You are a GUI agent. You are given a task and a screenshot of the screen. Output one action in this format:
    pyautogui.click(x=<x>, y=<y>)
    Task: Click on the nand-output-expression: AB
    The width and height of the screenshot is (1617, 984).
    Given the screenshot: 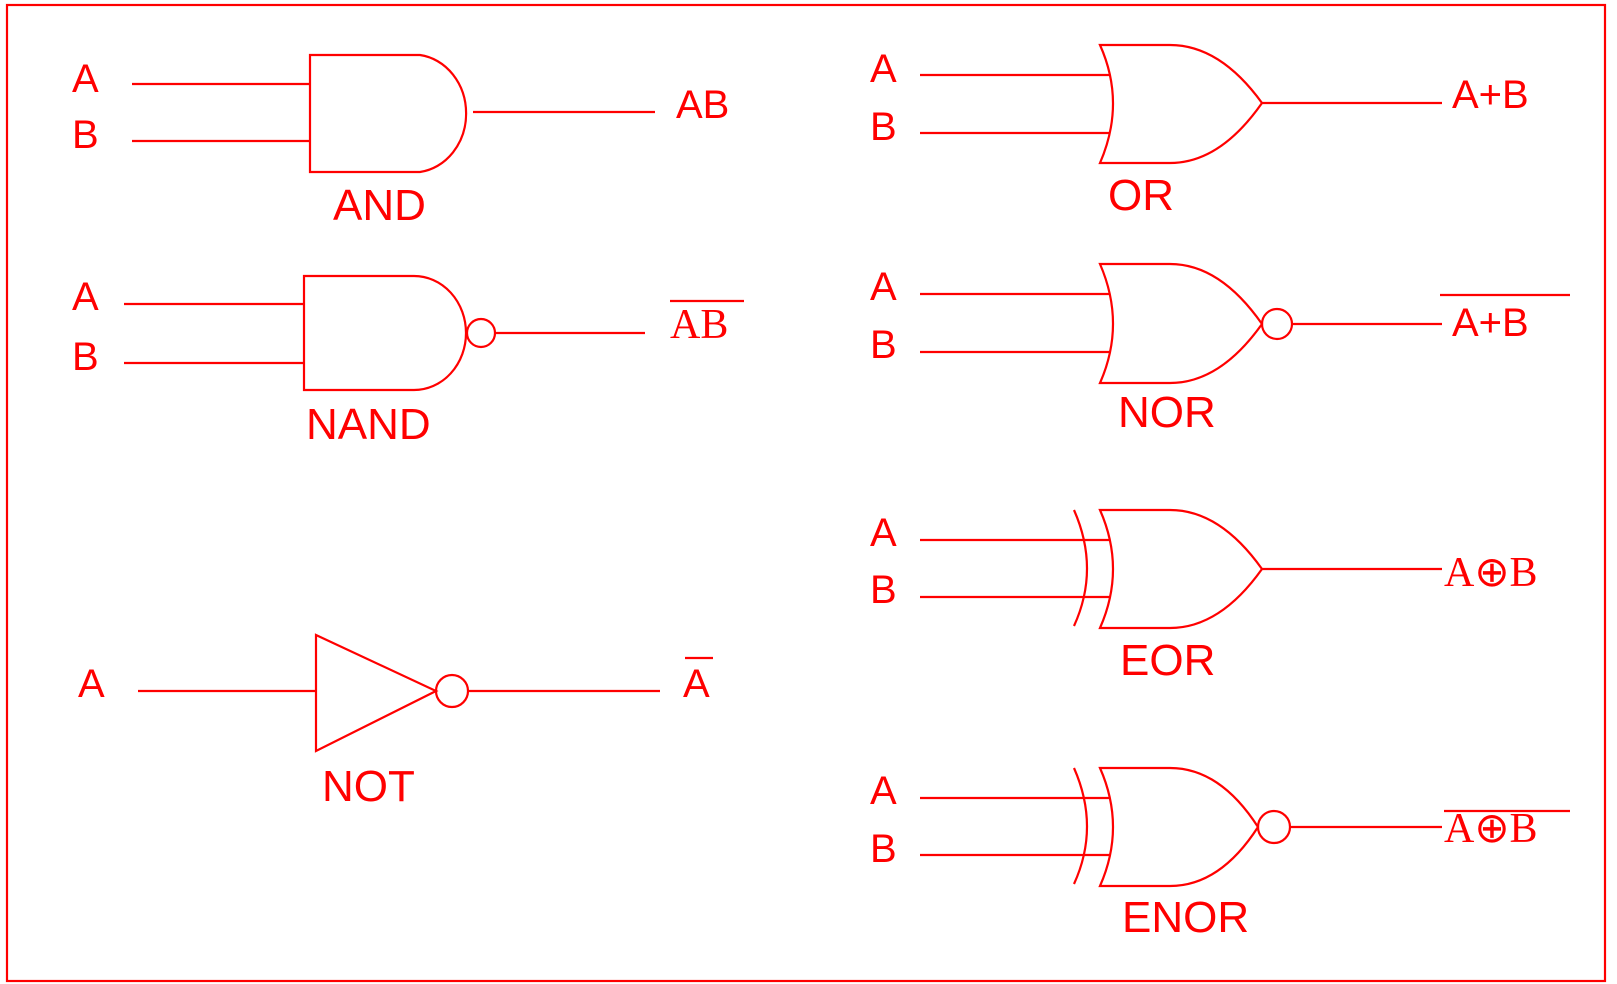 What is the action you would take?
    pyautogui.click(x=699, y=325)
    